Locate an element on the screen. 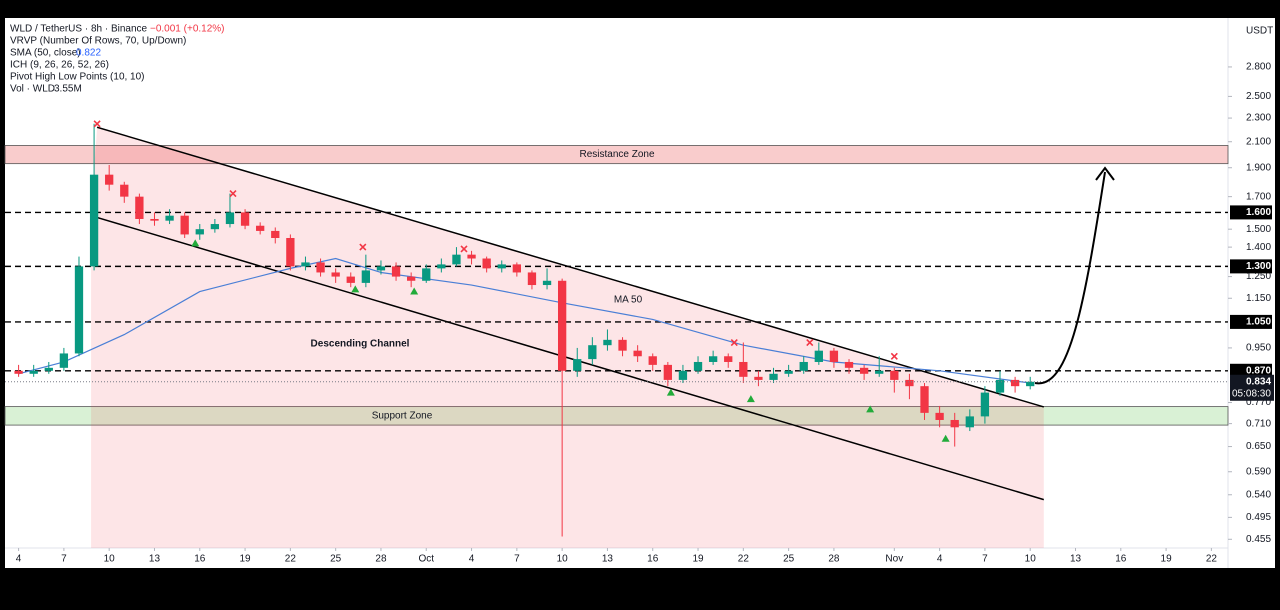  legend-sma-value: 0.822 is located at coordinates (88, 53).